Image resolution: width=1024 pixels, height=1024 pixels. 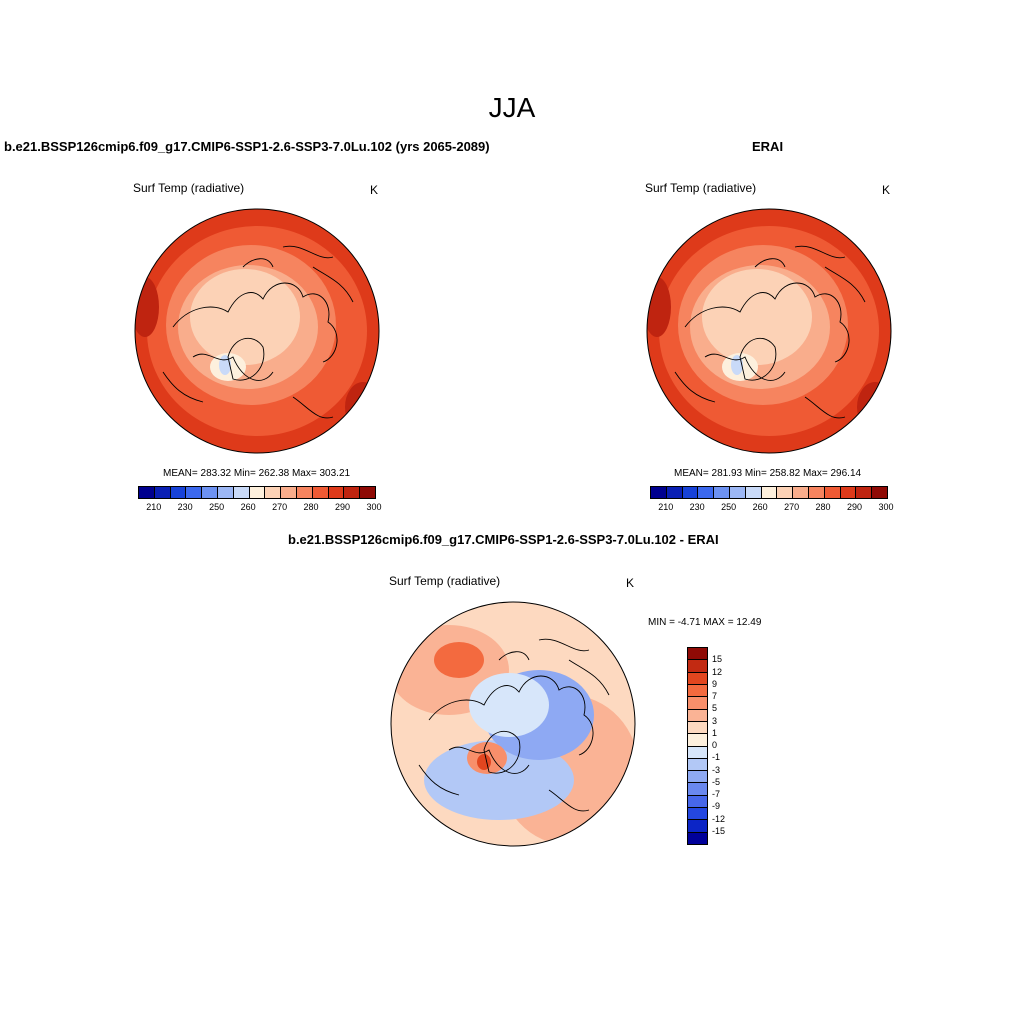 I want to click on colorbar-tick-label: 15, so click(x=717, y=659).